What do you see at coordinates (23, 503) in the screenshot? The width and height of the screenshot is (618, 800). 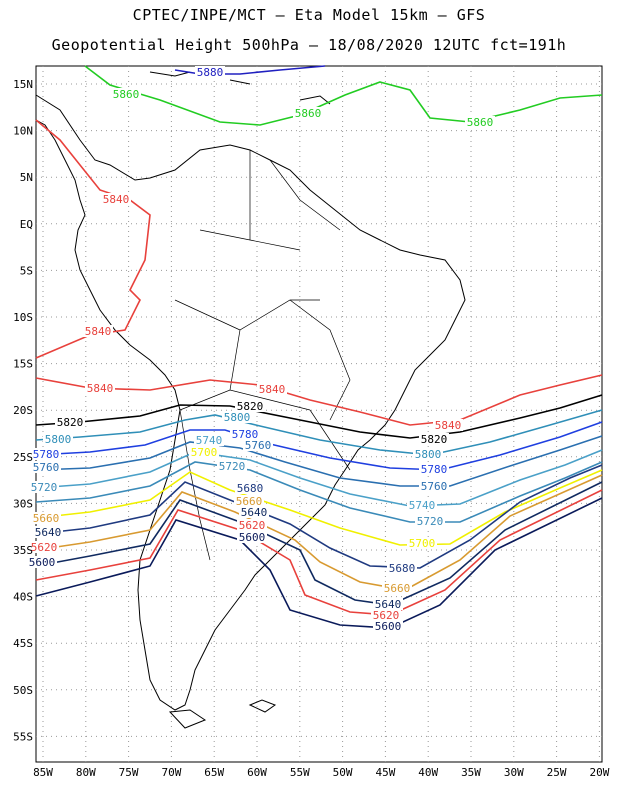 I see `lat-tick-label: 30S` at bounding box center [23, 503].